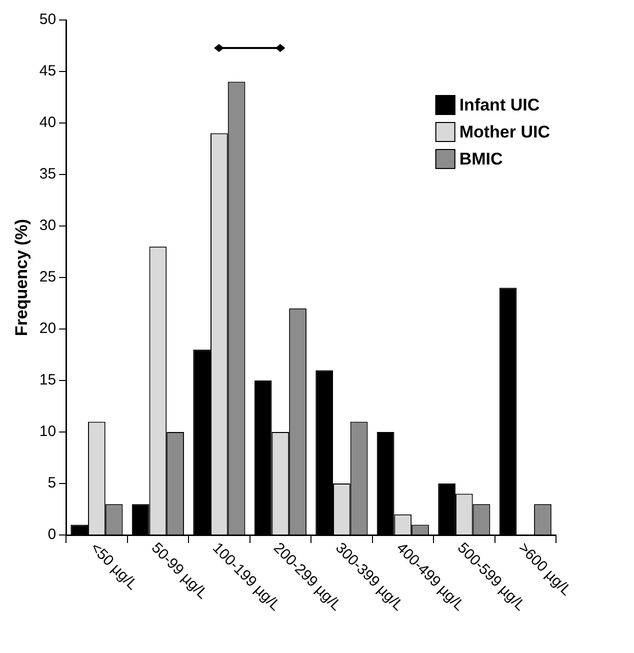 The image size is (634, 653). Describe the element at coordinates (113, 566) in the screenshot. I see `x-tick-label: <50 µg/L` at that location.